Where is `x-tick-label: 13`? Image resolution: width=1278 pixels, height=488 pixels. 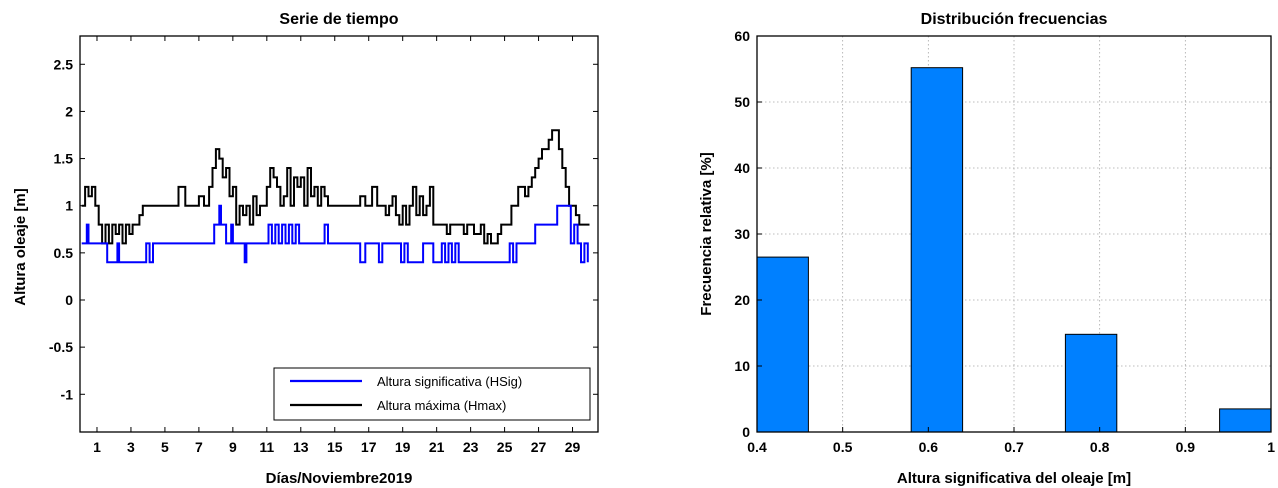
x-tick-label: 13 is located at coordinates (301, 447).